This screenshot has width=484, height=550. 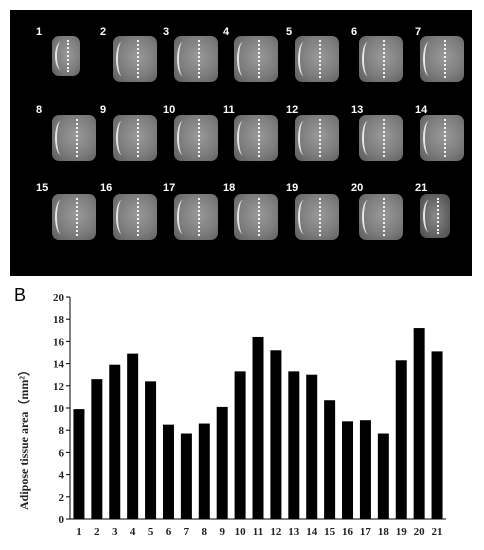 What do you see at coordinates (292, 188) in the screenshot?
I see `slice-number: 19` at bounding box center [292, 188].